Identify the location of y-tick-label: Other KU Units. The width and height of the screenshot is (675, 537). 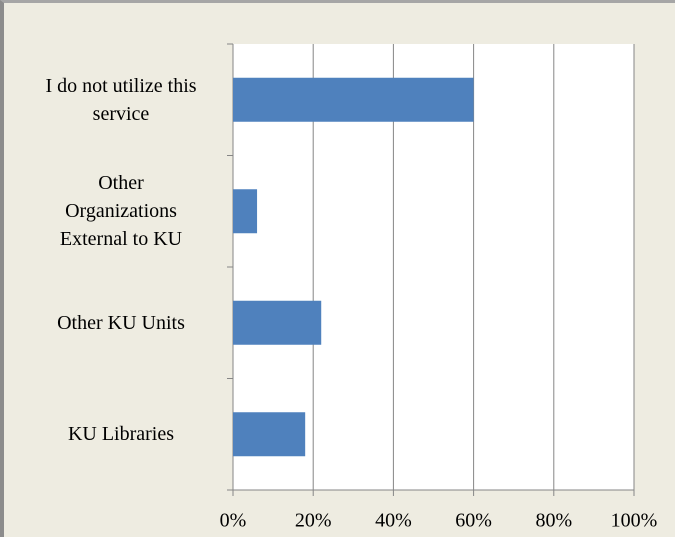
(121, 322).